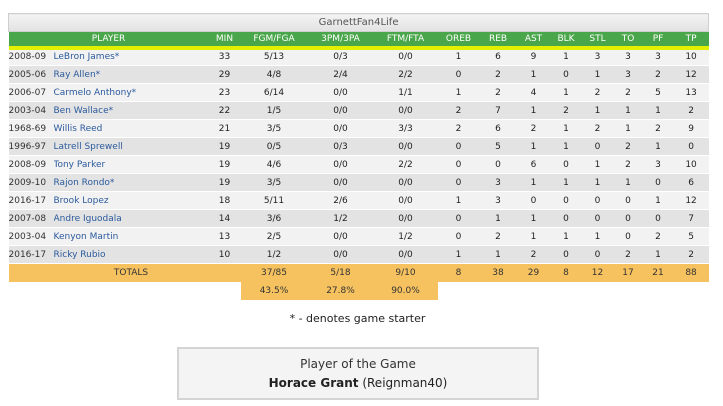 The image size is (723, 406). I want to click on stat-reb: 3, so click(498, 182).